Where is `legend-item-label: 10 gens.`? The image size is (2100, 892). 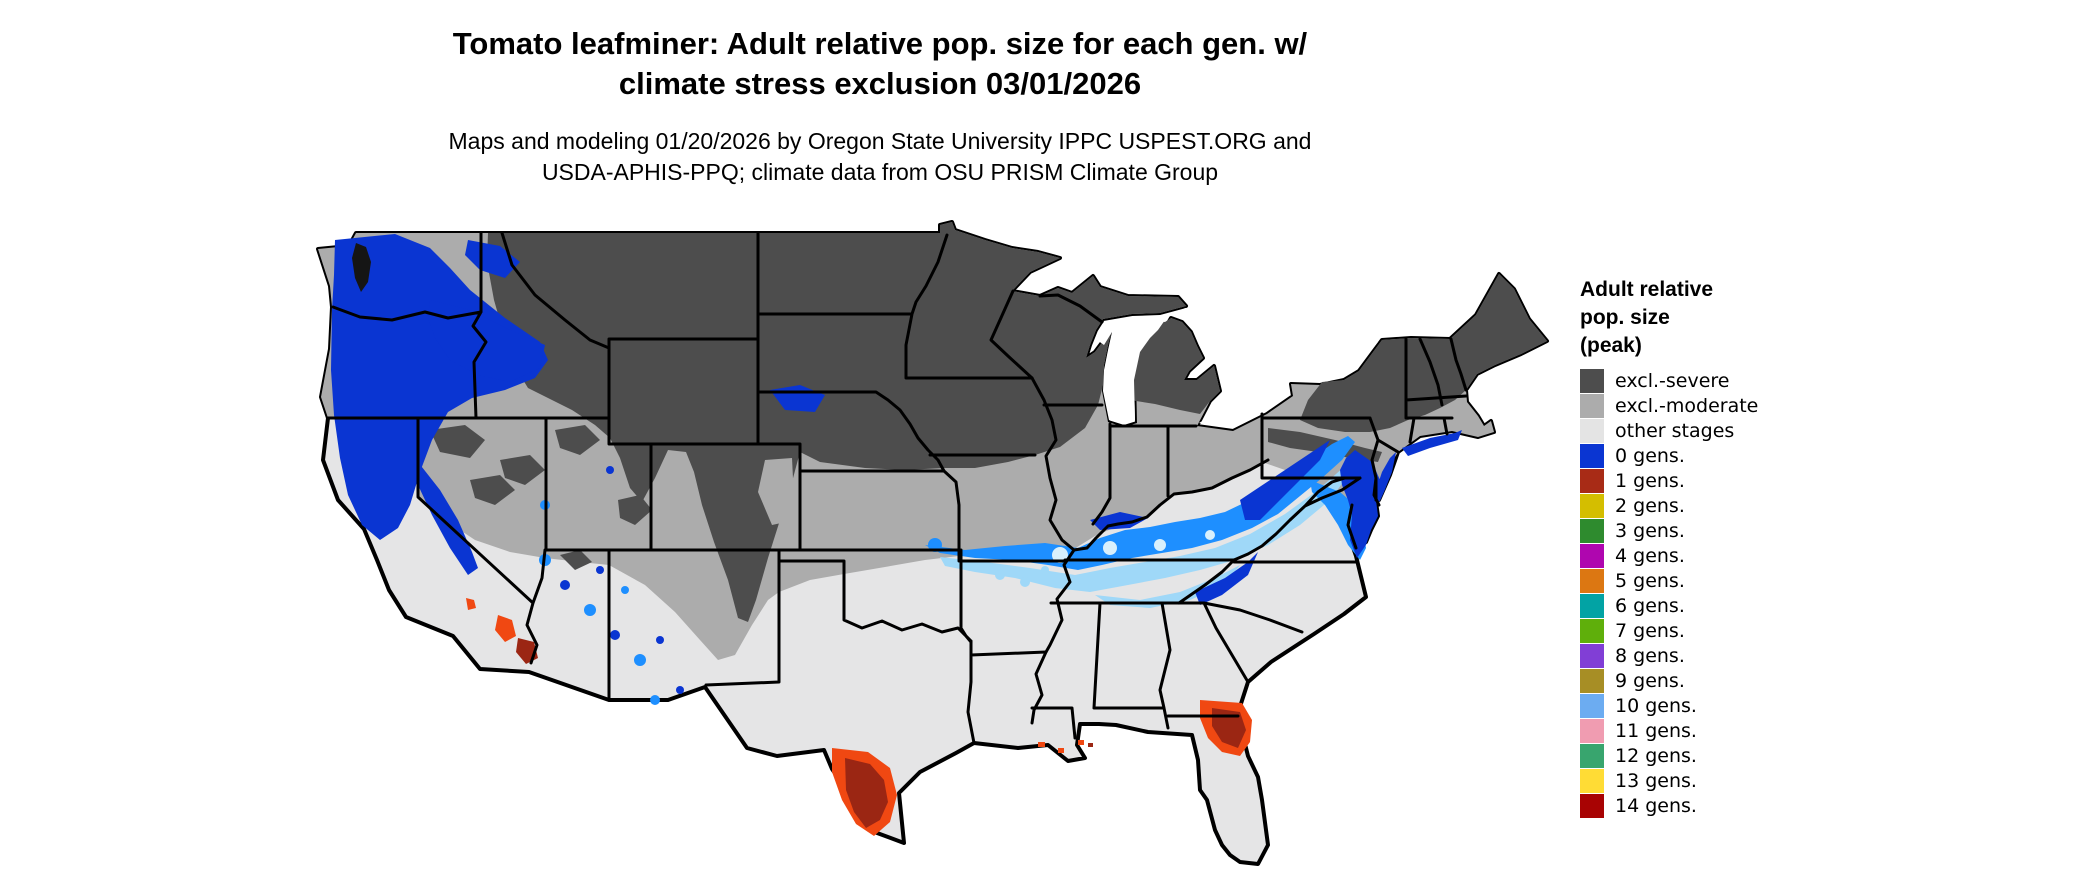
legend-item-label: 10 gens. is located at coordinates (1656, 705).